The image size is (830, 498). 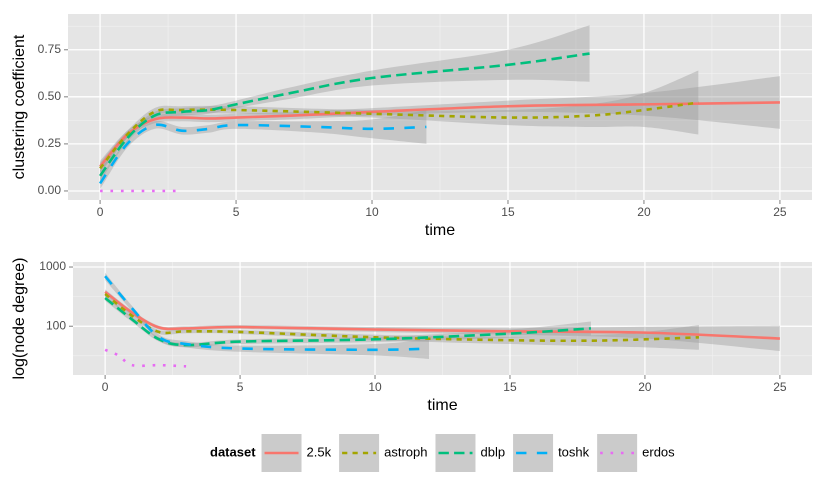 I want to click on legend-label: 2.5k, so click(x=319, y=451).